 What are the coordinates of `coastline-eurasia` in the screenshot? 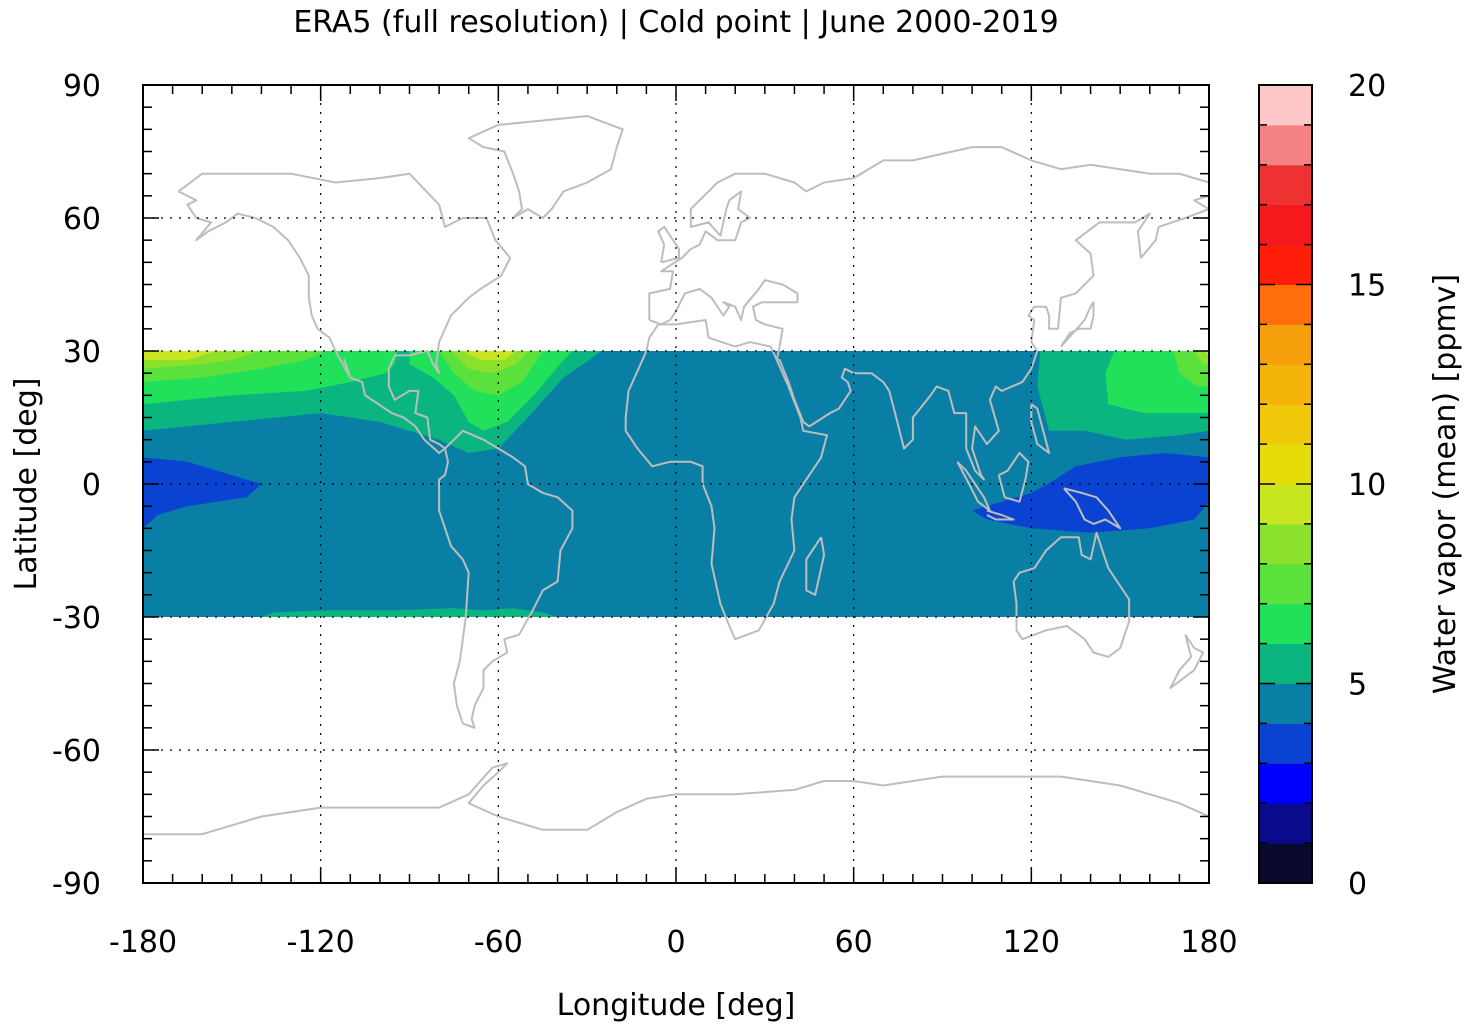 It's located at (929, 313).